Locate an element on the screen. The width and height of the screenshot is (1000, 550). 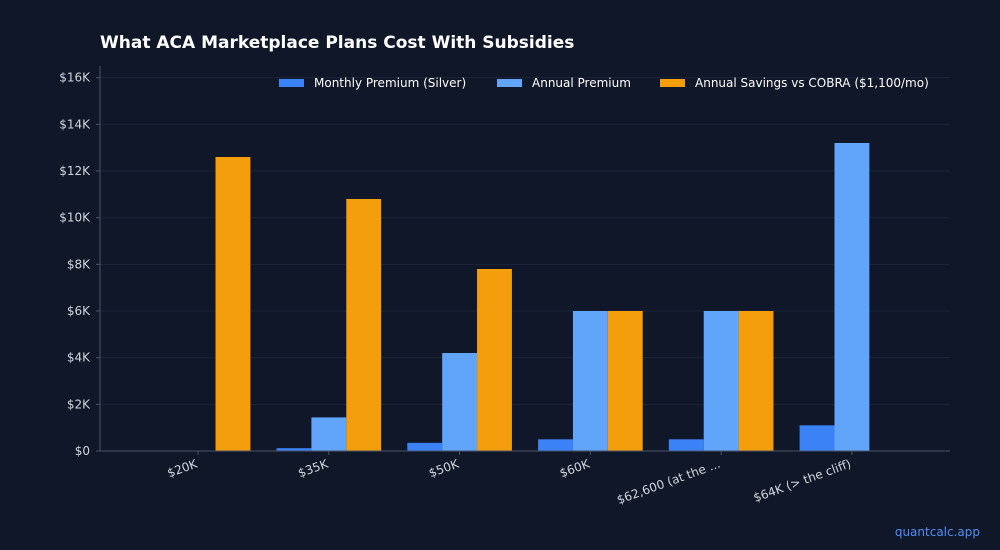
legend-label: Annual Savings vs COBRA ($1,100/mo) is located at coordinates (812, 83).